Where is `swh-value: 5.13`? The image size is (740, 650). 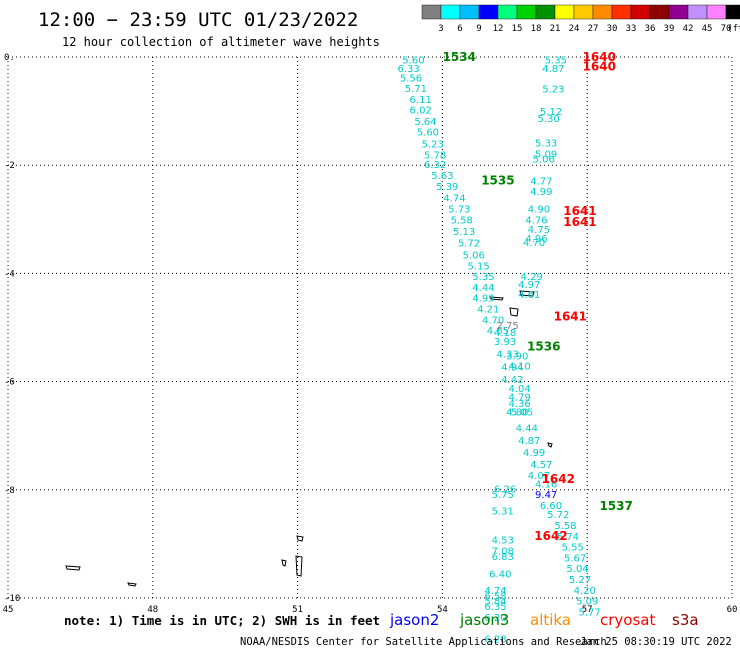 swh-value: 5.13 is located at coordinates (464, 232).